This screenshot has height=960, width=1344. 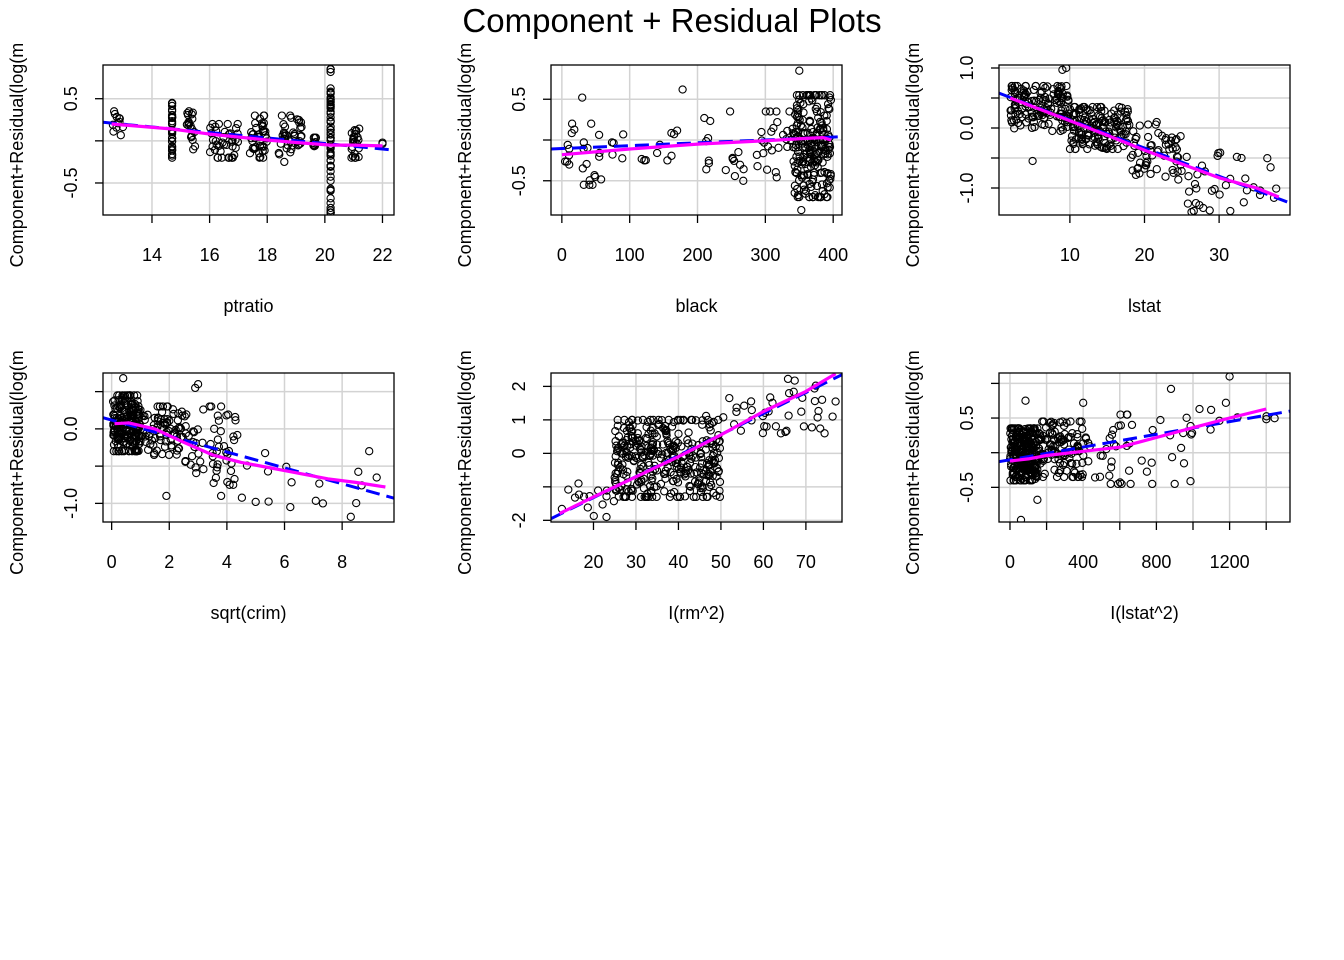 What do you see at coordinates (697, 255) in the screenshot?
I see `x-tick-label: 200` at bounding box center [697, 255].